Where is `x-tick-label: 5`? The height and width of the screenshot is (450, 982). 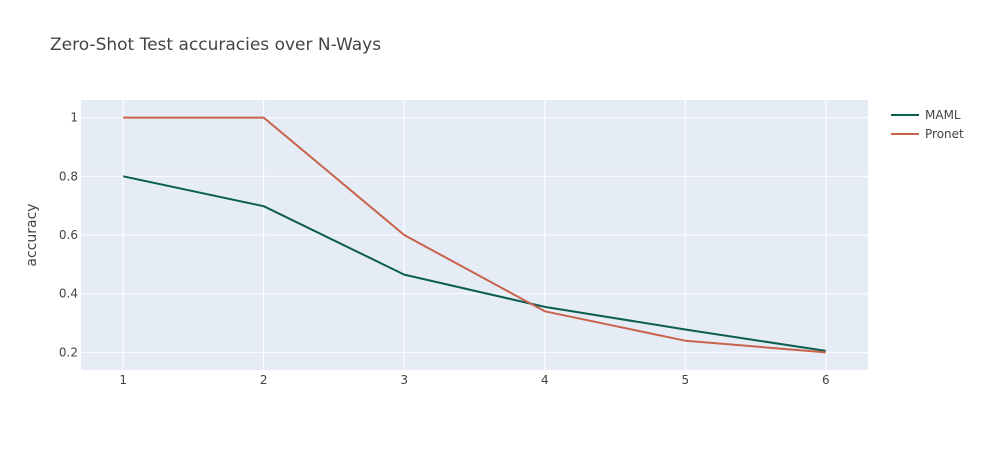 x-tick-label: 5 is located at coordinates (685, 380).